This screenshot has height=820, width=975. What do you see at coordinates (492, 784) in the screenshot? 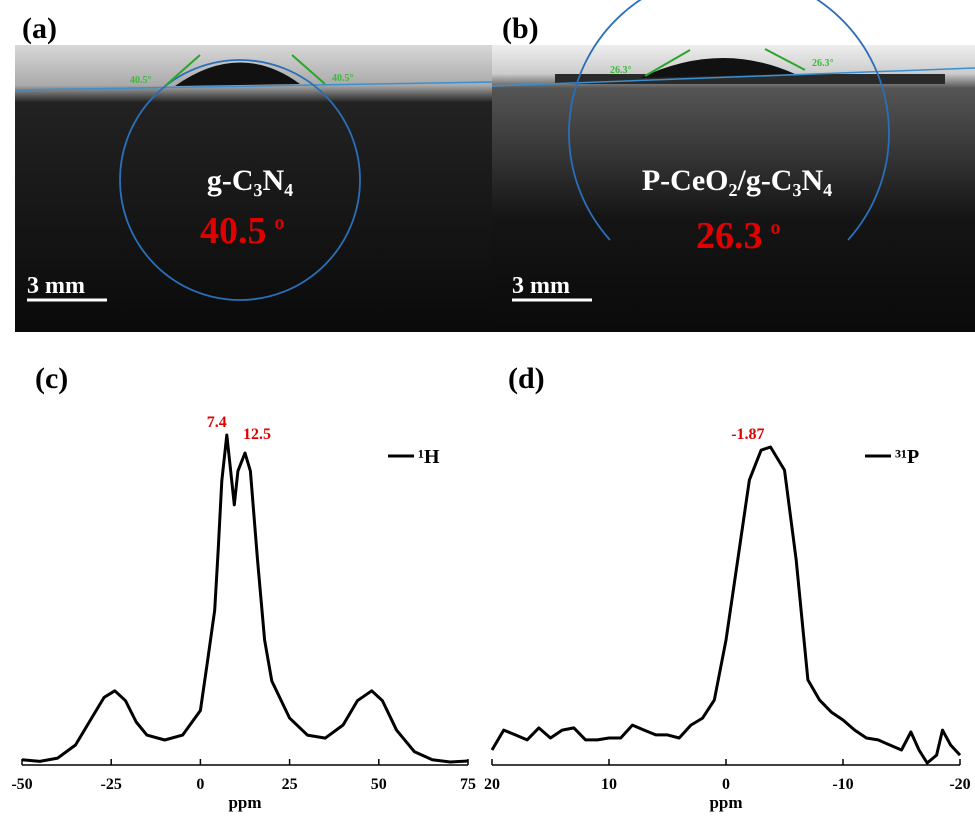
I see `x-tick-label: 20` at bounding box center [492, 784].